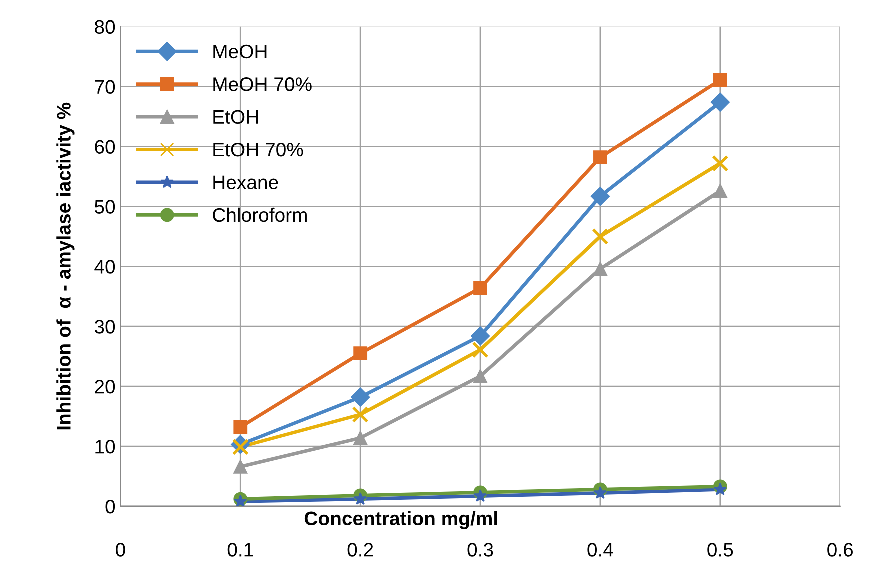 This screenshot has width=894, height=571. Describe the element at coordinates (241, 550) in the screenshot. I see `x-tick-label: 0.1` at that location.